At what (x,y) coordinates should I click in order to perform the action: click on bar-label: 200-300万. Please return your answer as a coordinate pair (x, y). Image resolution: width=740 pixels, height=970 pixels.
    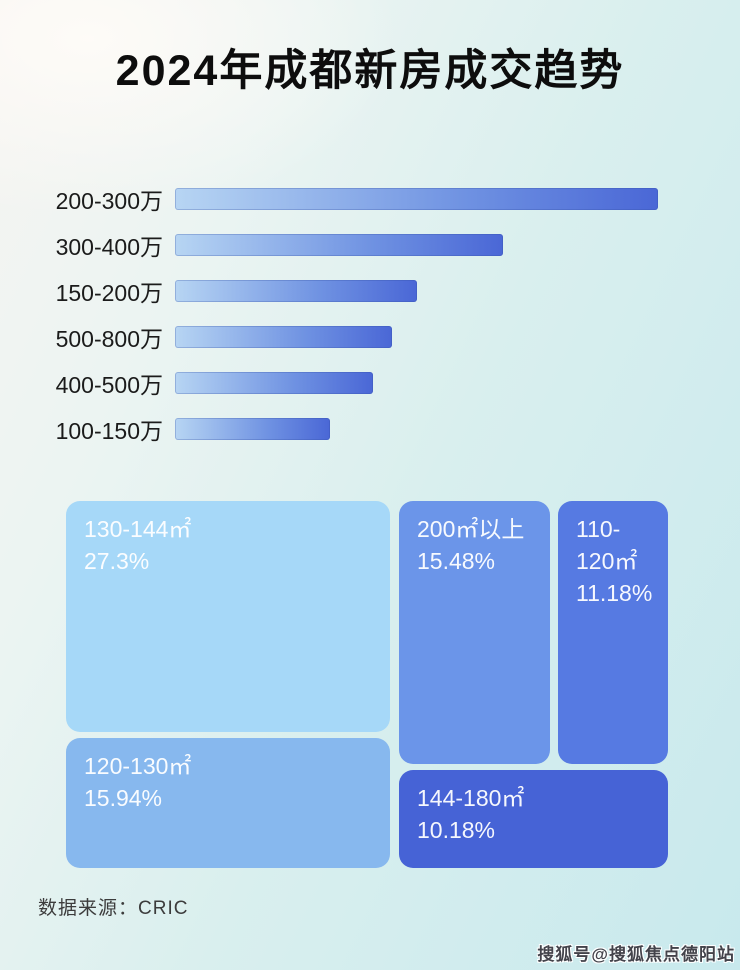
    Looking at the image, I should click on (109, 201).